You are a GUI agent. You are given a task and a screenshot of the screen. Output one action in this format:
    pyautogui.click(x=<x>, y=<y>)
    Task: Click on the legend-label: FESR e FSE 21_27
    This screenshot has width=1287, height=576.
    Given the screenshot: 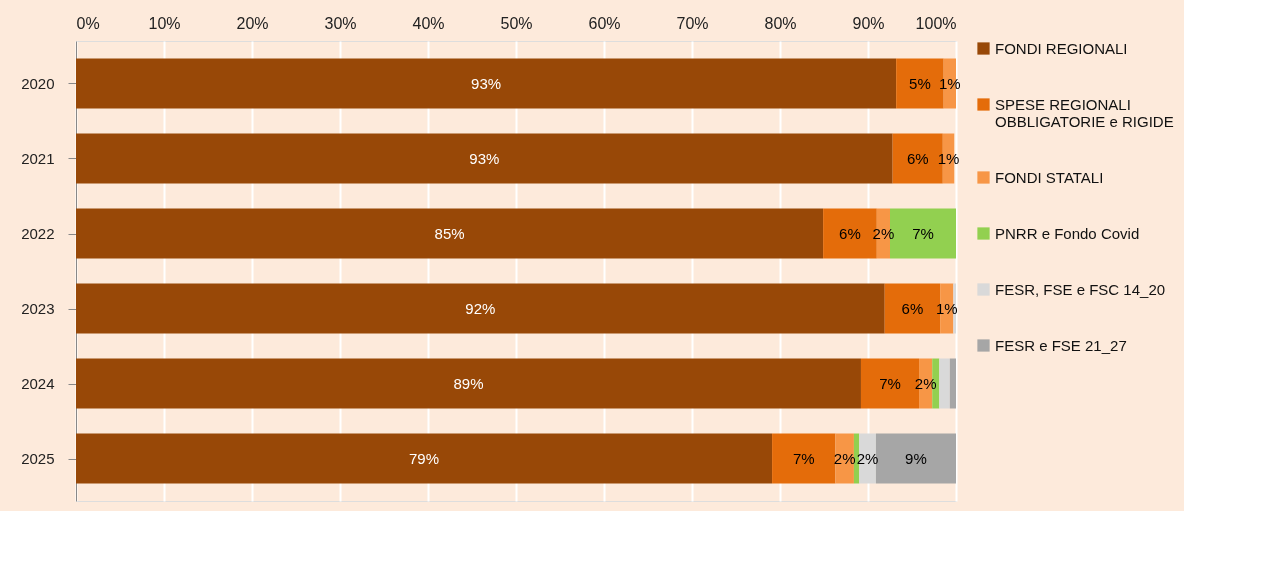 What is the action you would take?
    pyautogui.click(x=1061, y=345)
    